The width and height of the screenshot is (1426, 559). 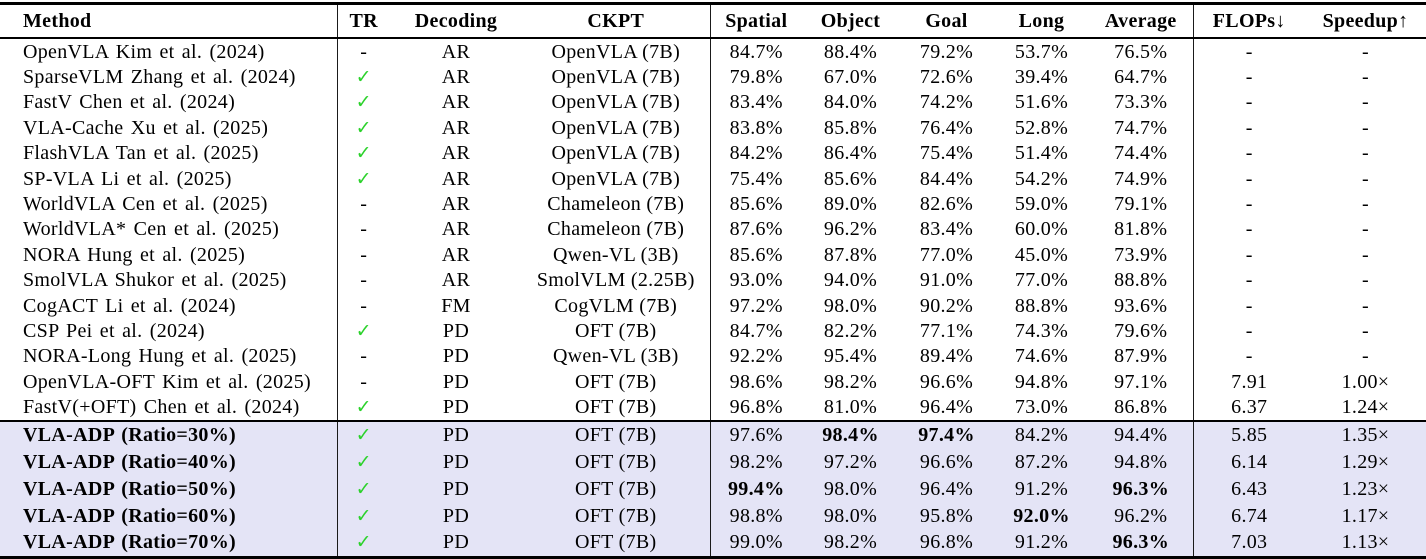 What do you see at coordinates (1249, 462) in the screenshot?
I see `flops-cell: 6.14` at bounding box center [1249, 462].